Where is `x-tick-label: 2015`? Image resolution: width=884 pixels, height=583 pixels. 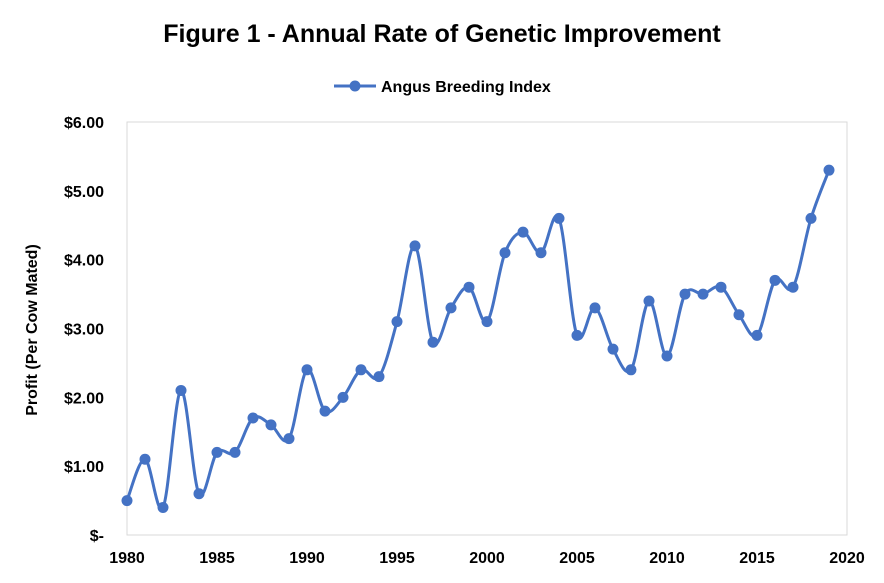
x-tick-label: 2015 is located at coordinates (757, 558).